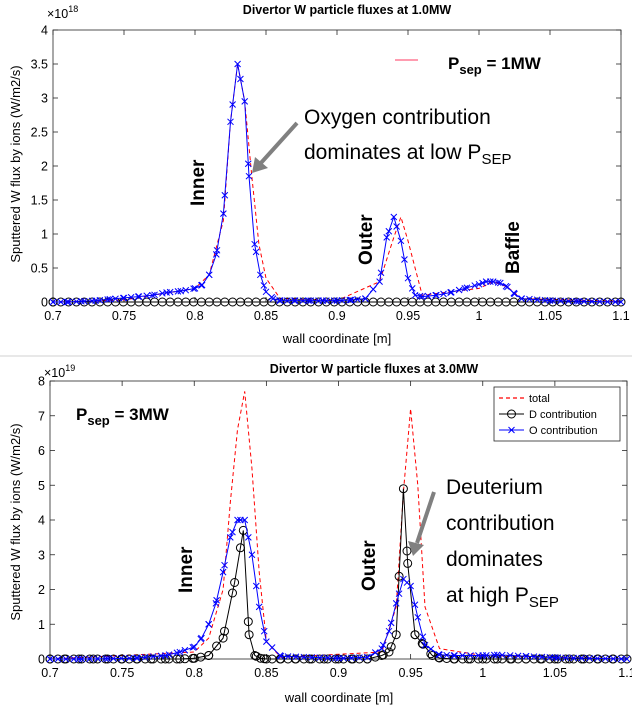  Describe the element at coordinates (482, 673) in the screenshot. I see `x-tick-label: 1` at that location.